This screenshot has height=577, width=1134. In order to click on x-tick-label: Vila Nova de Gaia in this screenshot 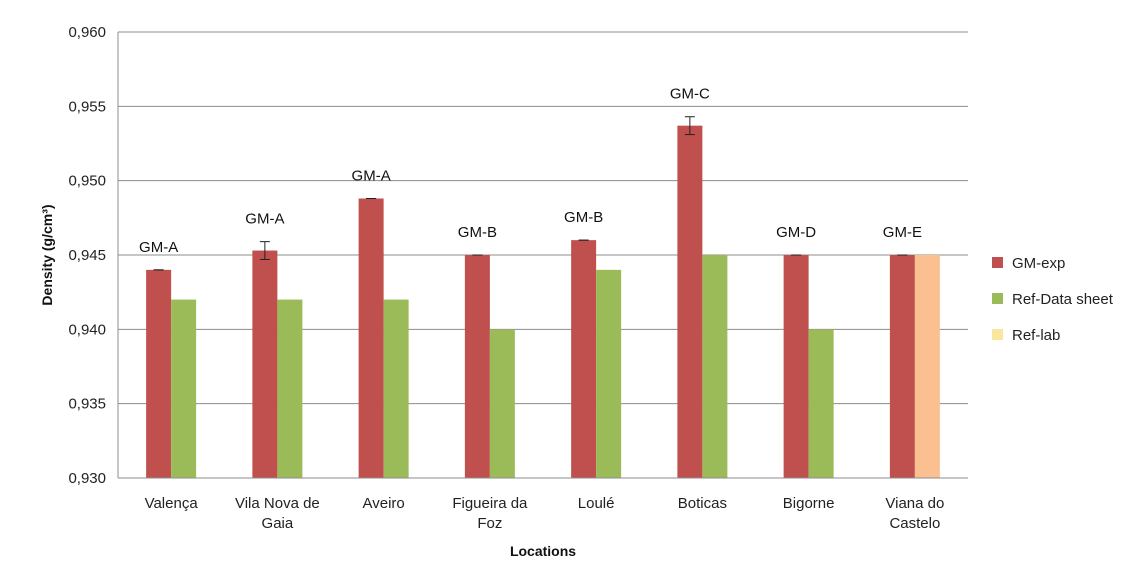, I will do `click(277, 513)`.